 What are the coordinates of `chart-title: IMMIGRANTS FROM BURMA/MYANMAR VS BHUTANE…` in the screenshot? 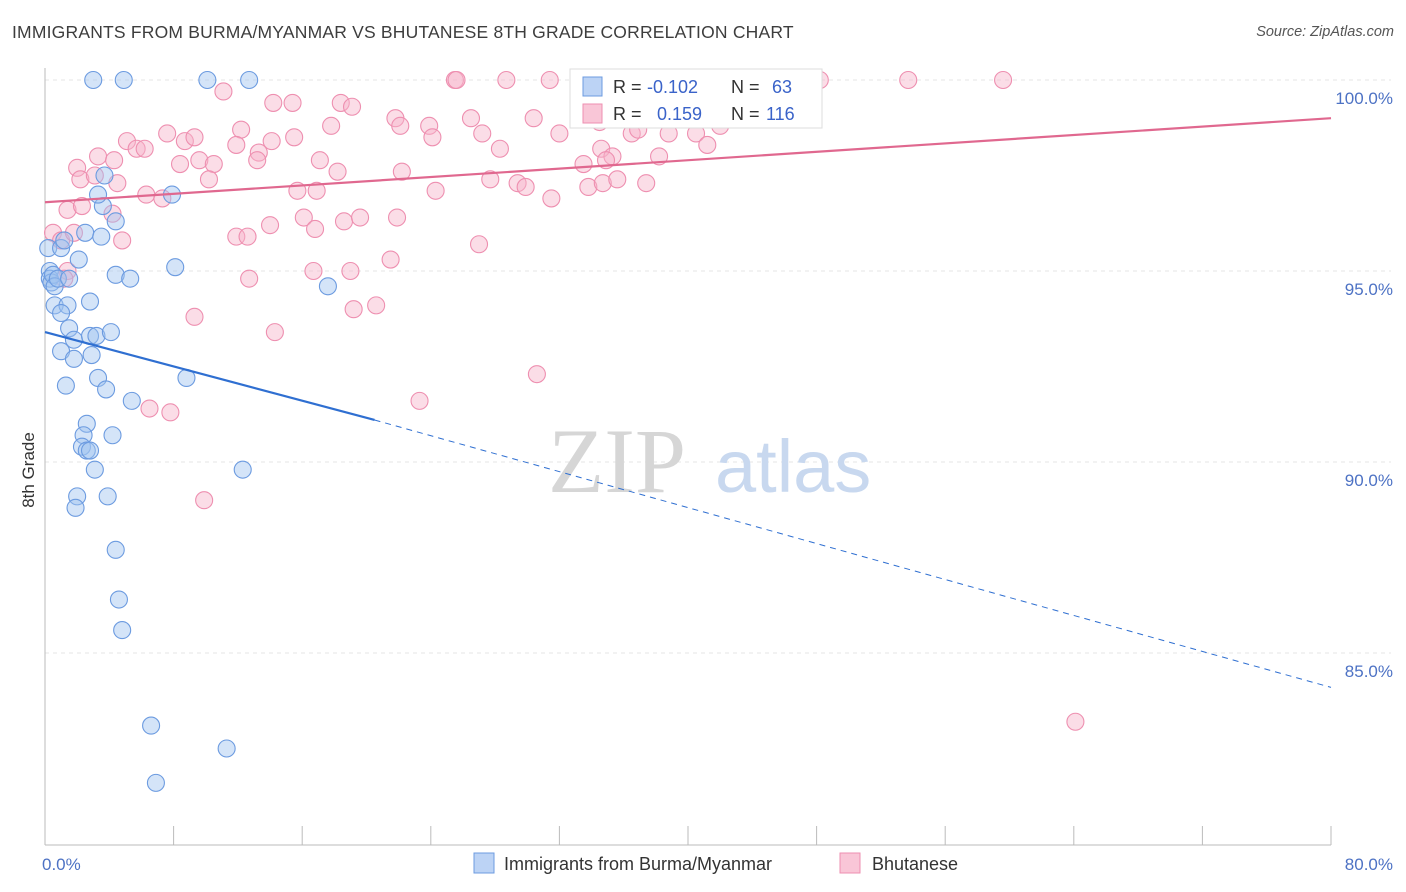 It's located at (403, 32).